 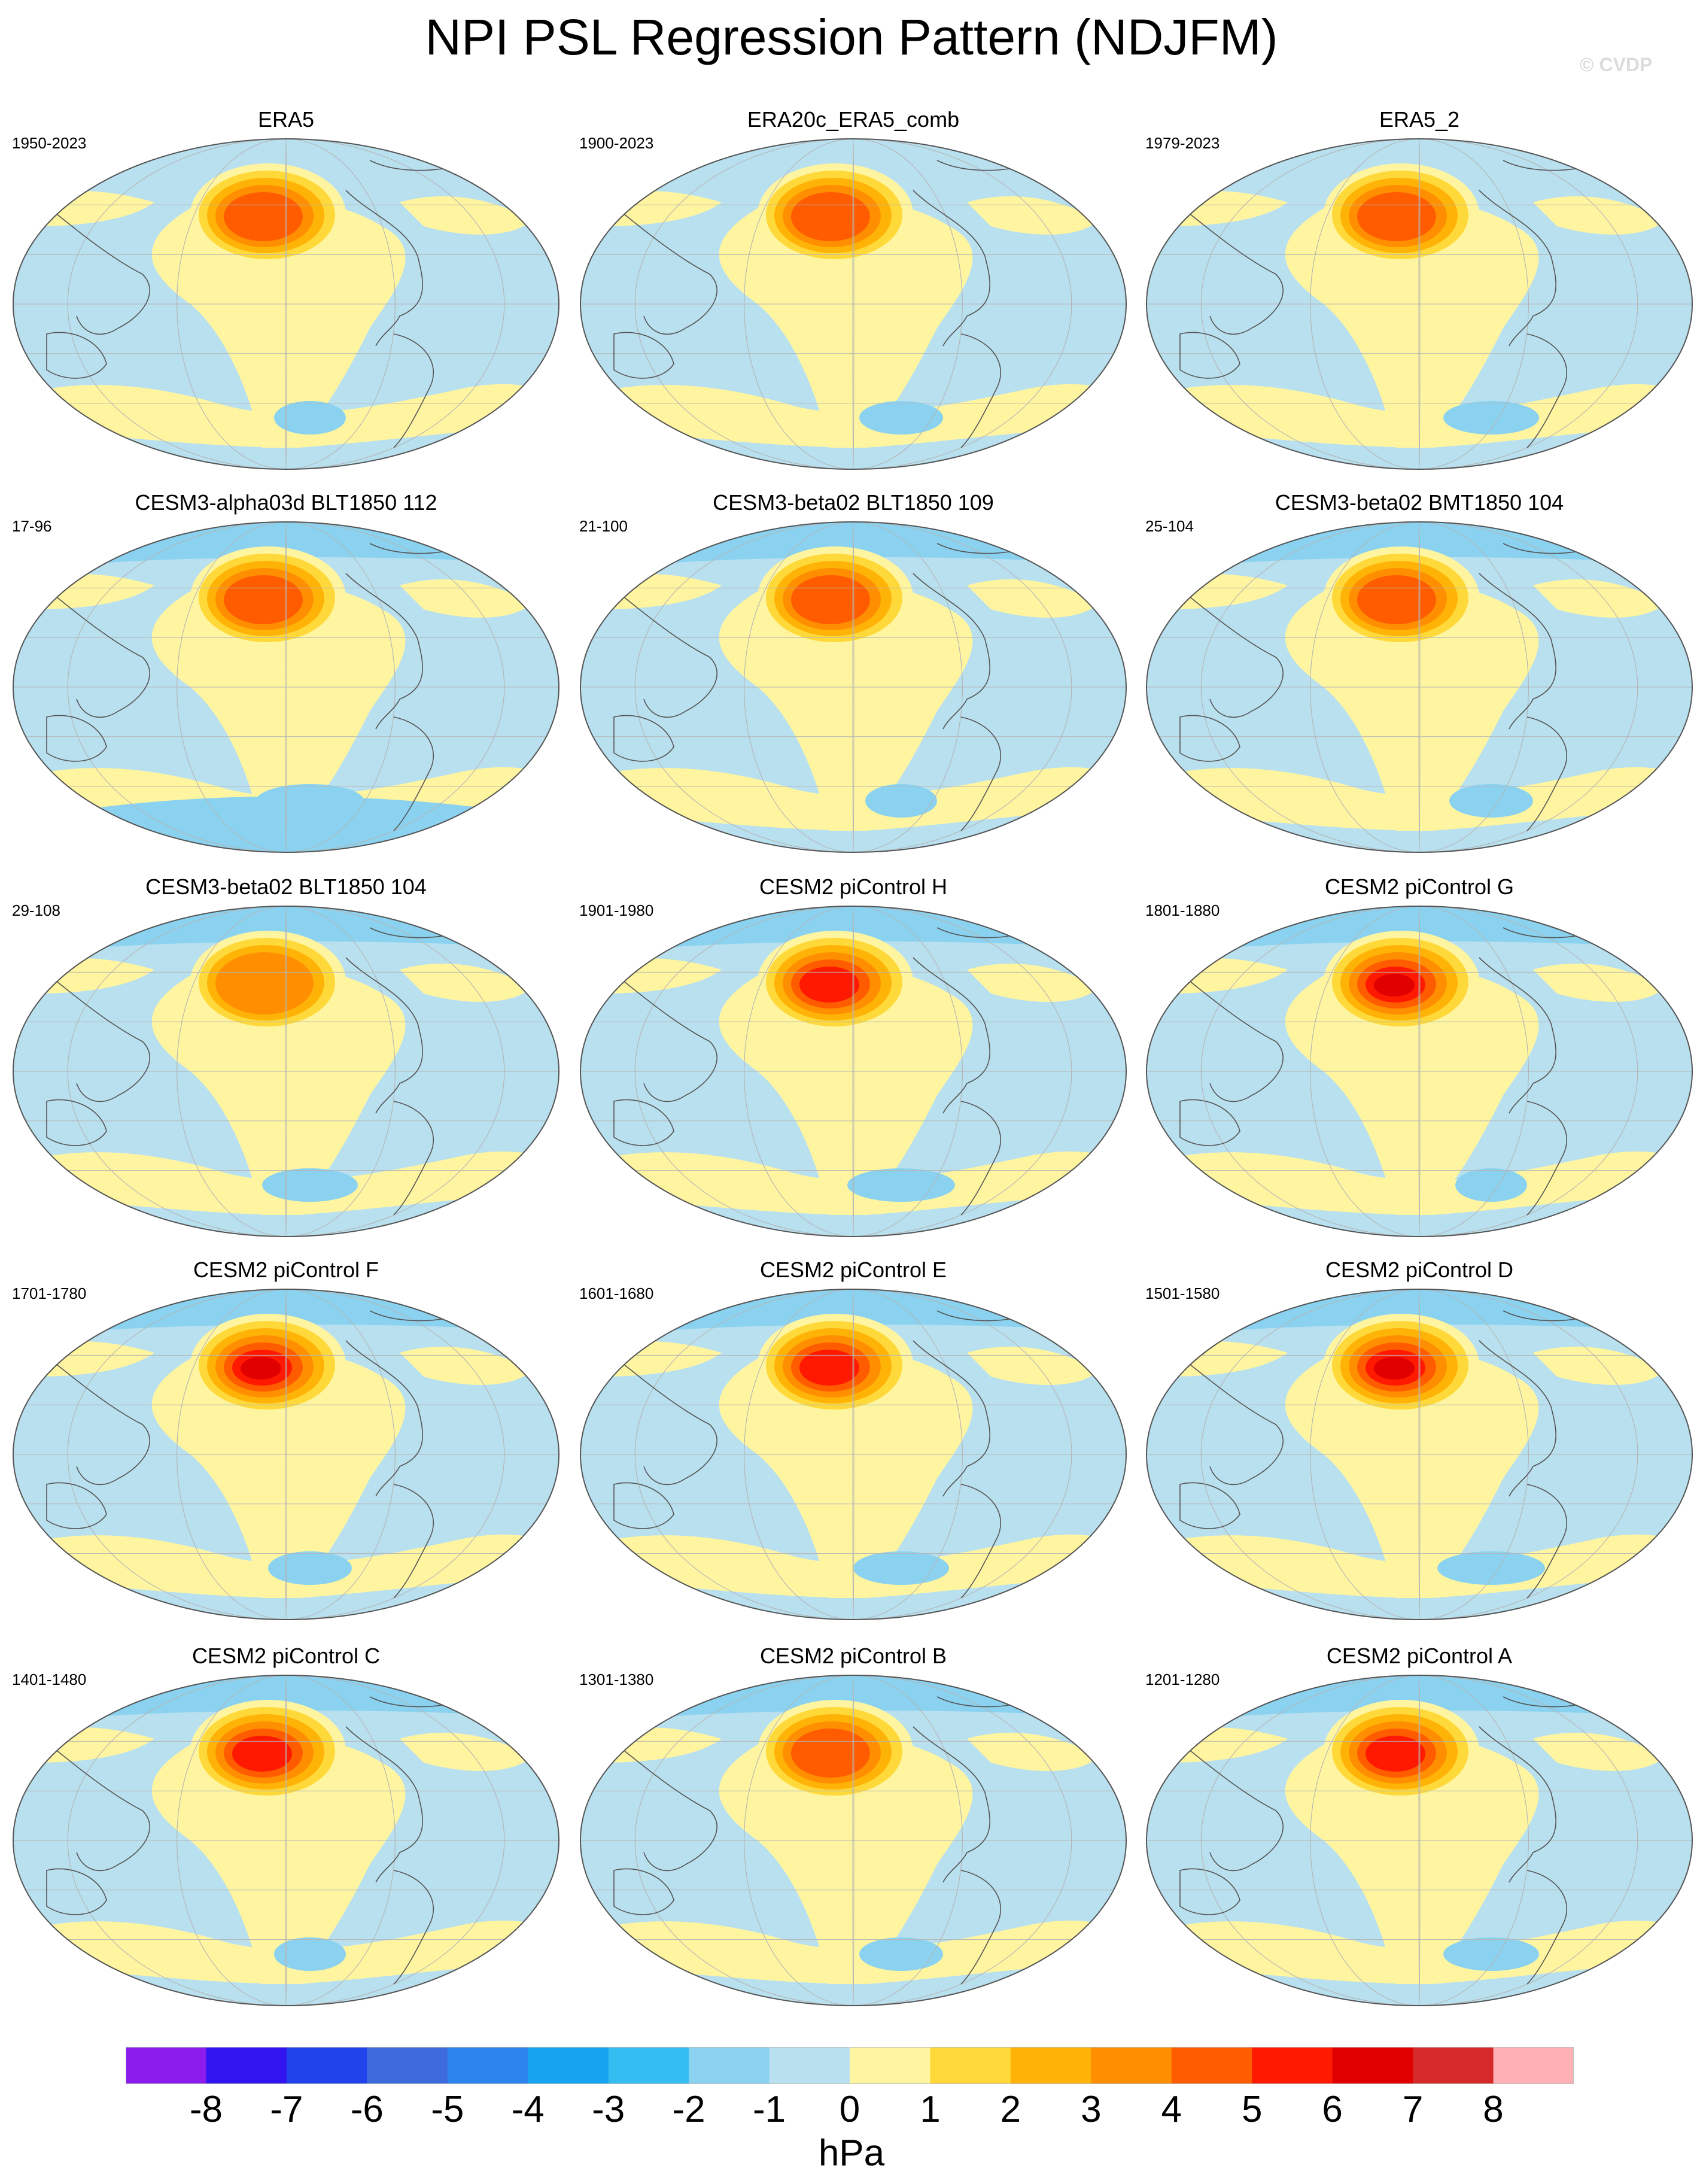 I want to click on colorbar-tick-label: -5, so click(x=447, y=2109).